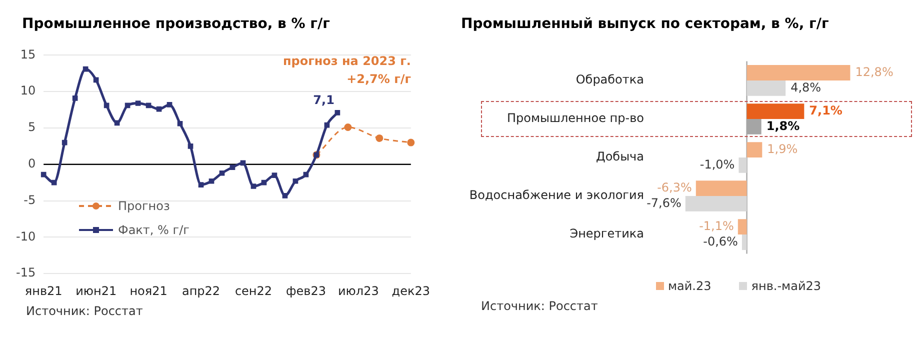 Image resolution: width=921 pixels, height=349 pixels. What do you see at coordinates (874, 71) in the screenshot?
I see `data-label: 12,8%` at bounding box center [874, 71].